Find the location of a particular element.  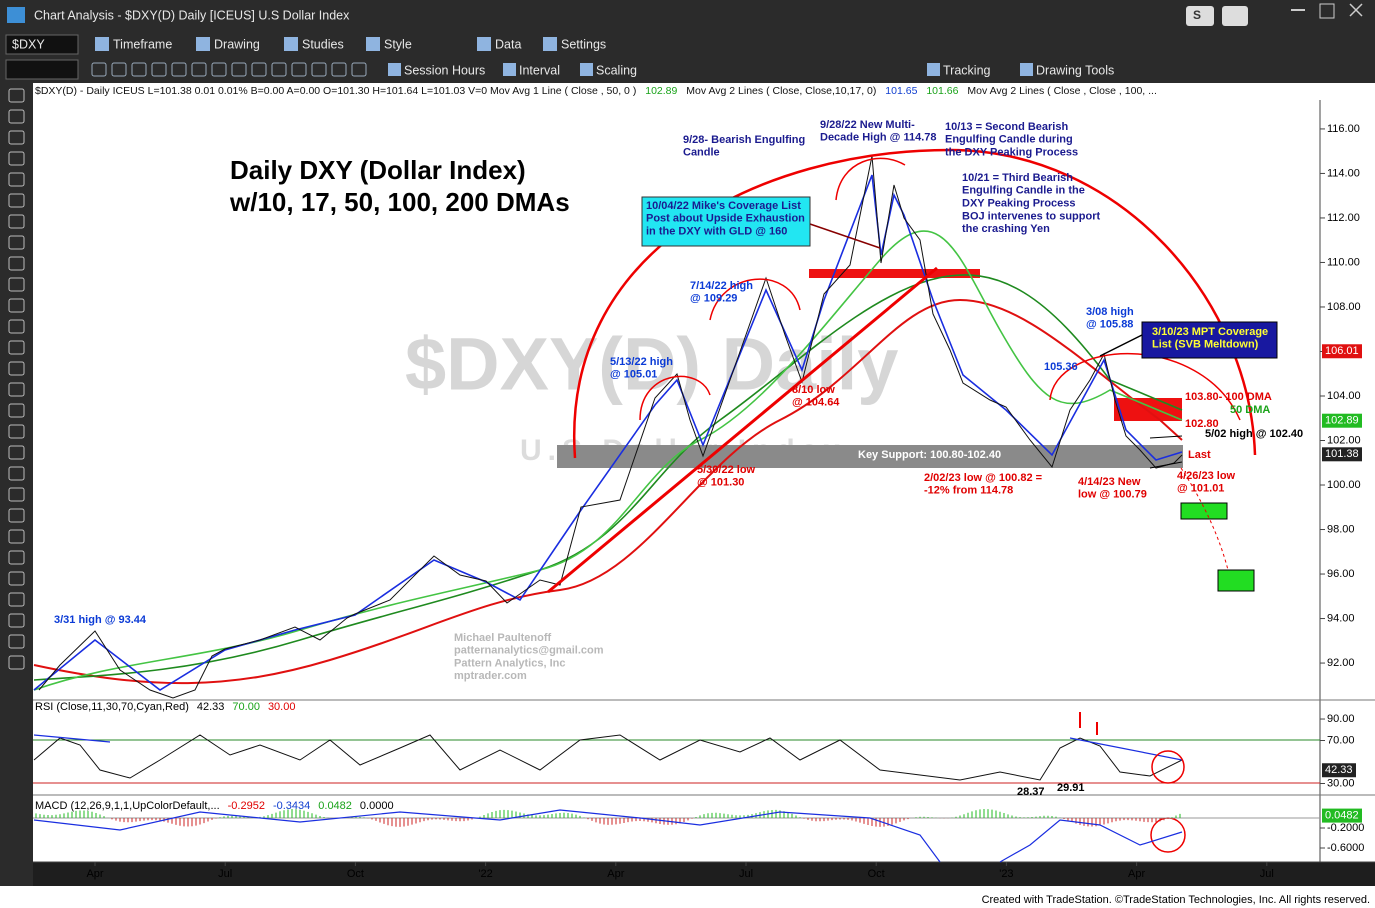

maximize-button is located at coordinates (1327, 11).